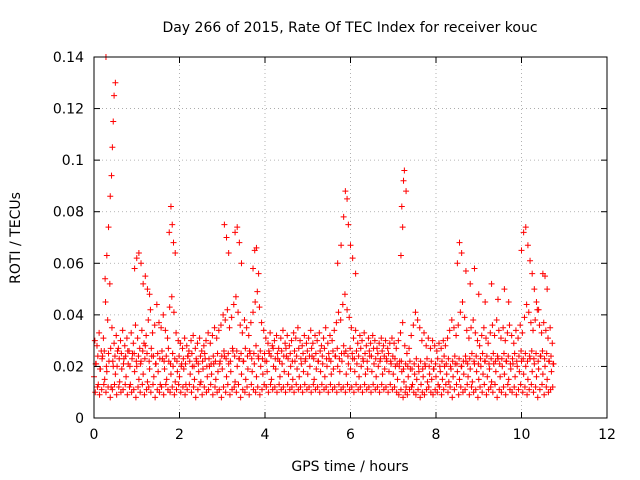  I want to click on y-tick-label: 0.04, so click(68, 316).